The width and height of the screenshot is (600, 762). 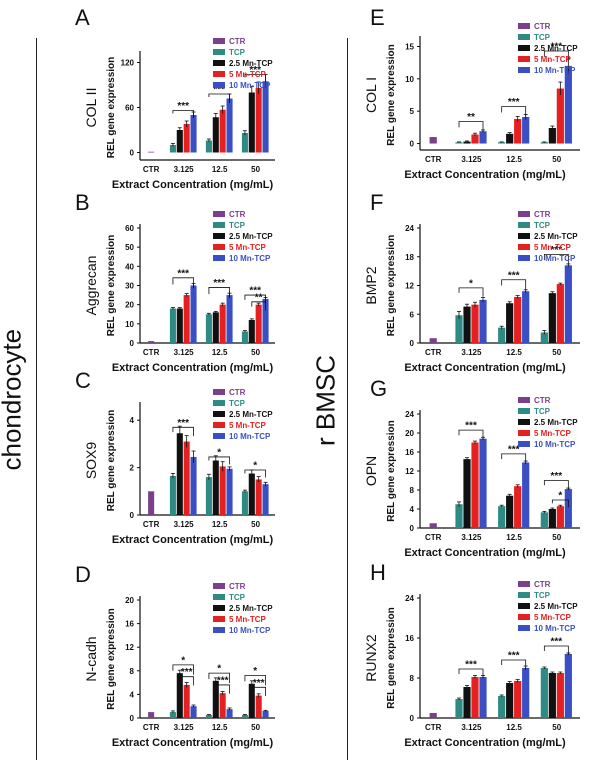 I want to click on panel-h-ytick-label: 8, so click(x=412, y=678).